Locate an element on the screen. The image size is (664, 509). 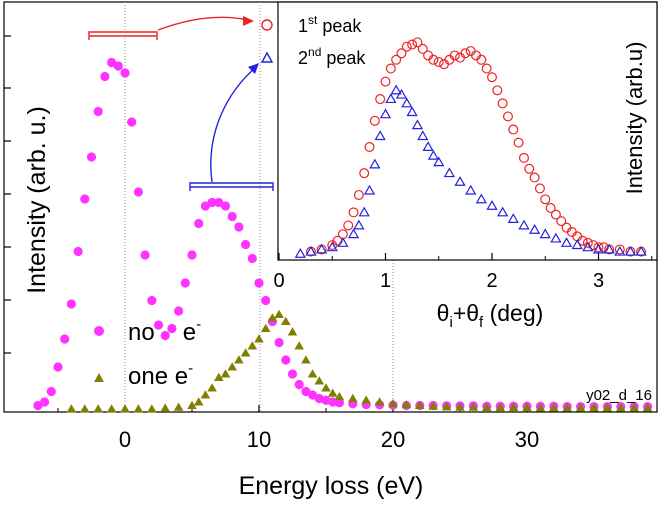
main-y-ticks is located at coordinates (7, 194).